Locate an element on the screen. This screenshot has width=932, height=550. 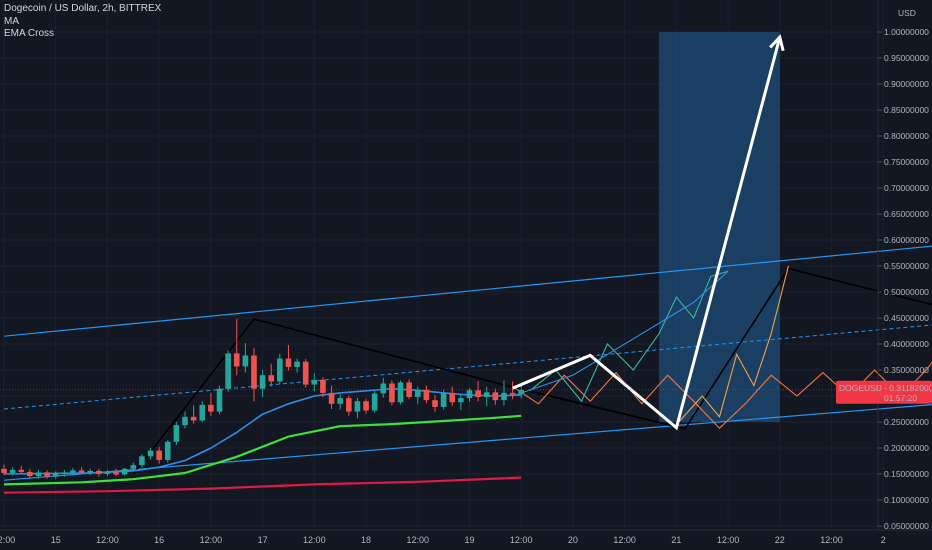
indicator-lines is located at coordinates (262, 440).